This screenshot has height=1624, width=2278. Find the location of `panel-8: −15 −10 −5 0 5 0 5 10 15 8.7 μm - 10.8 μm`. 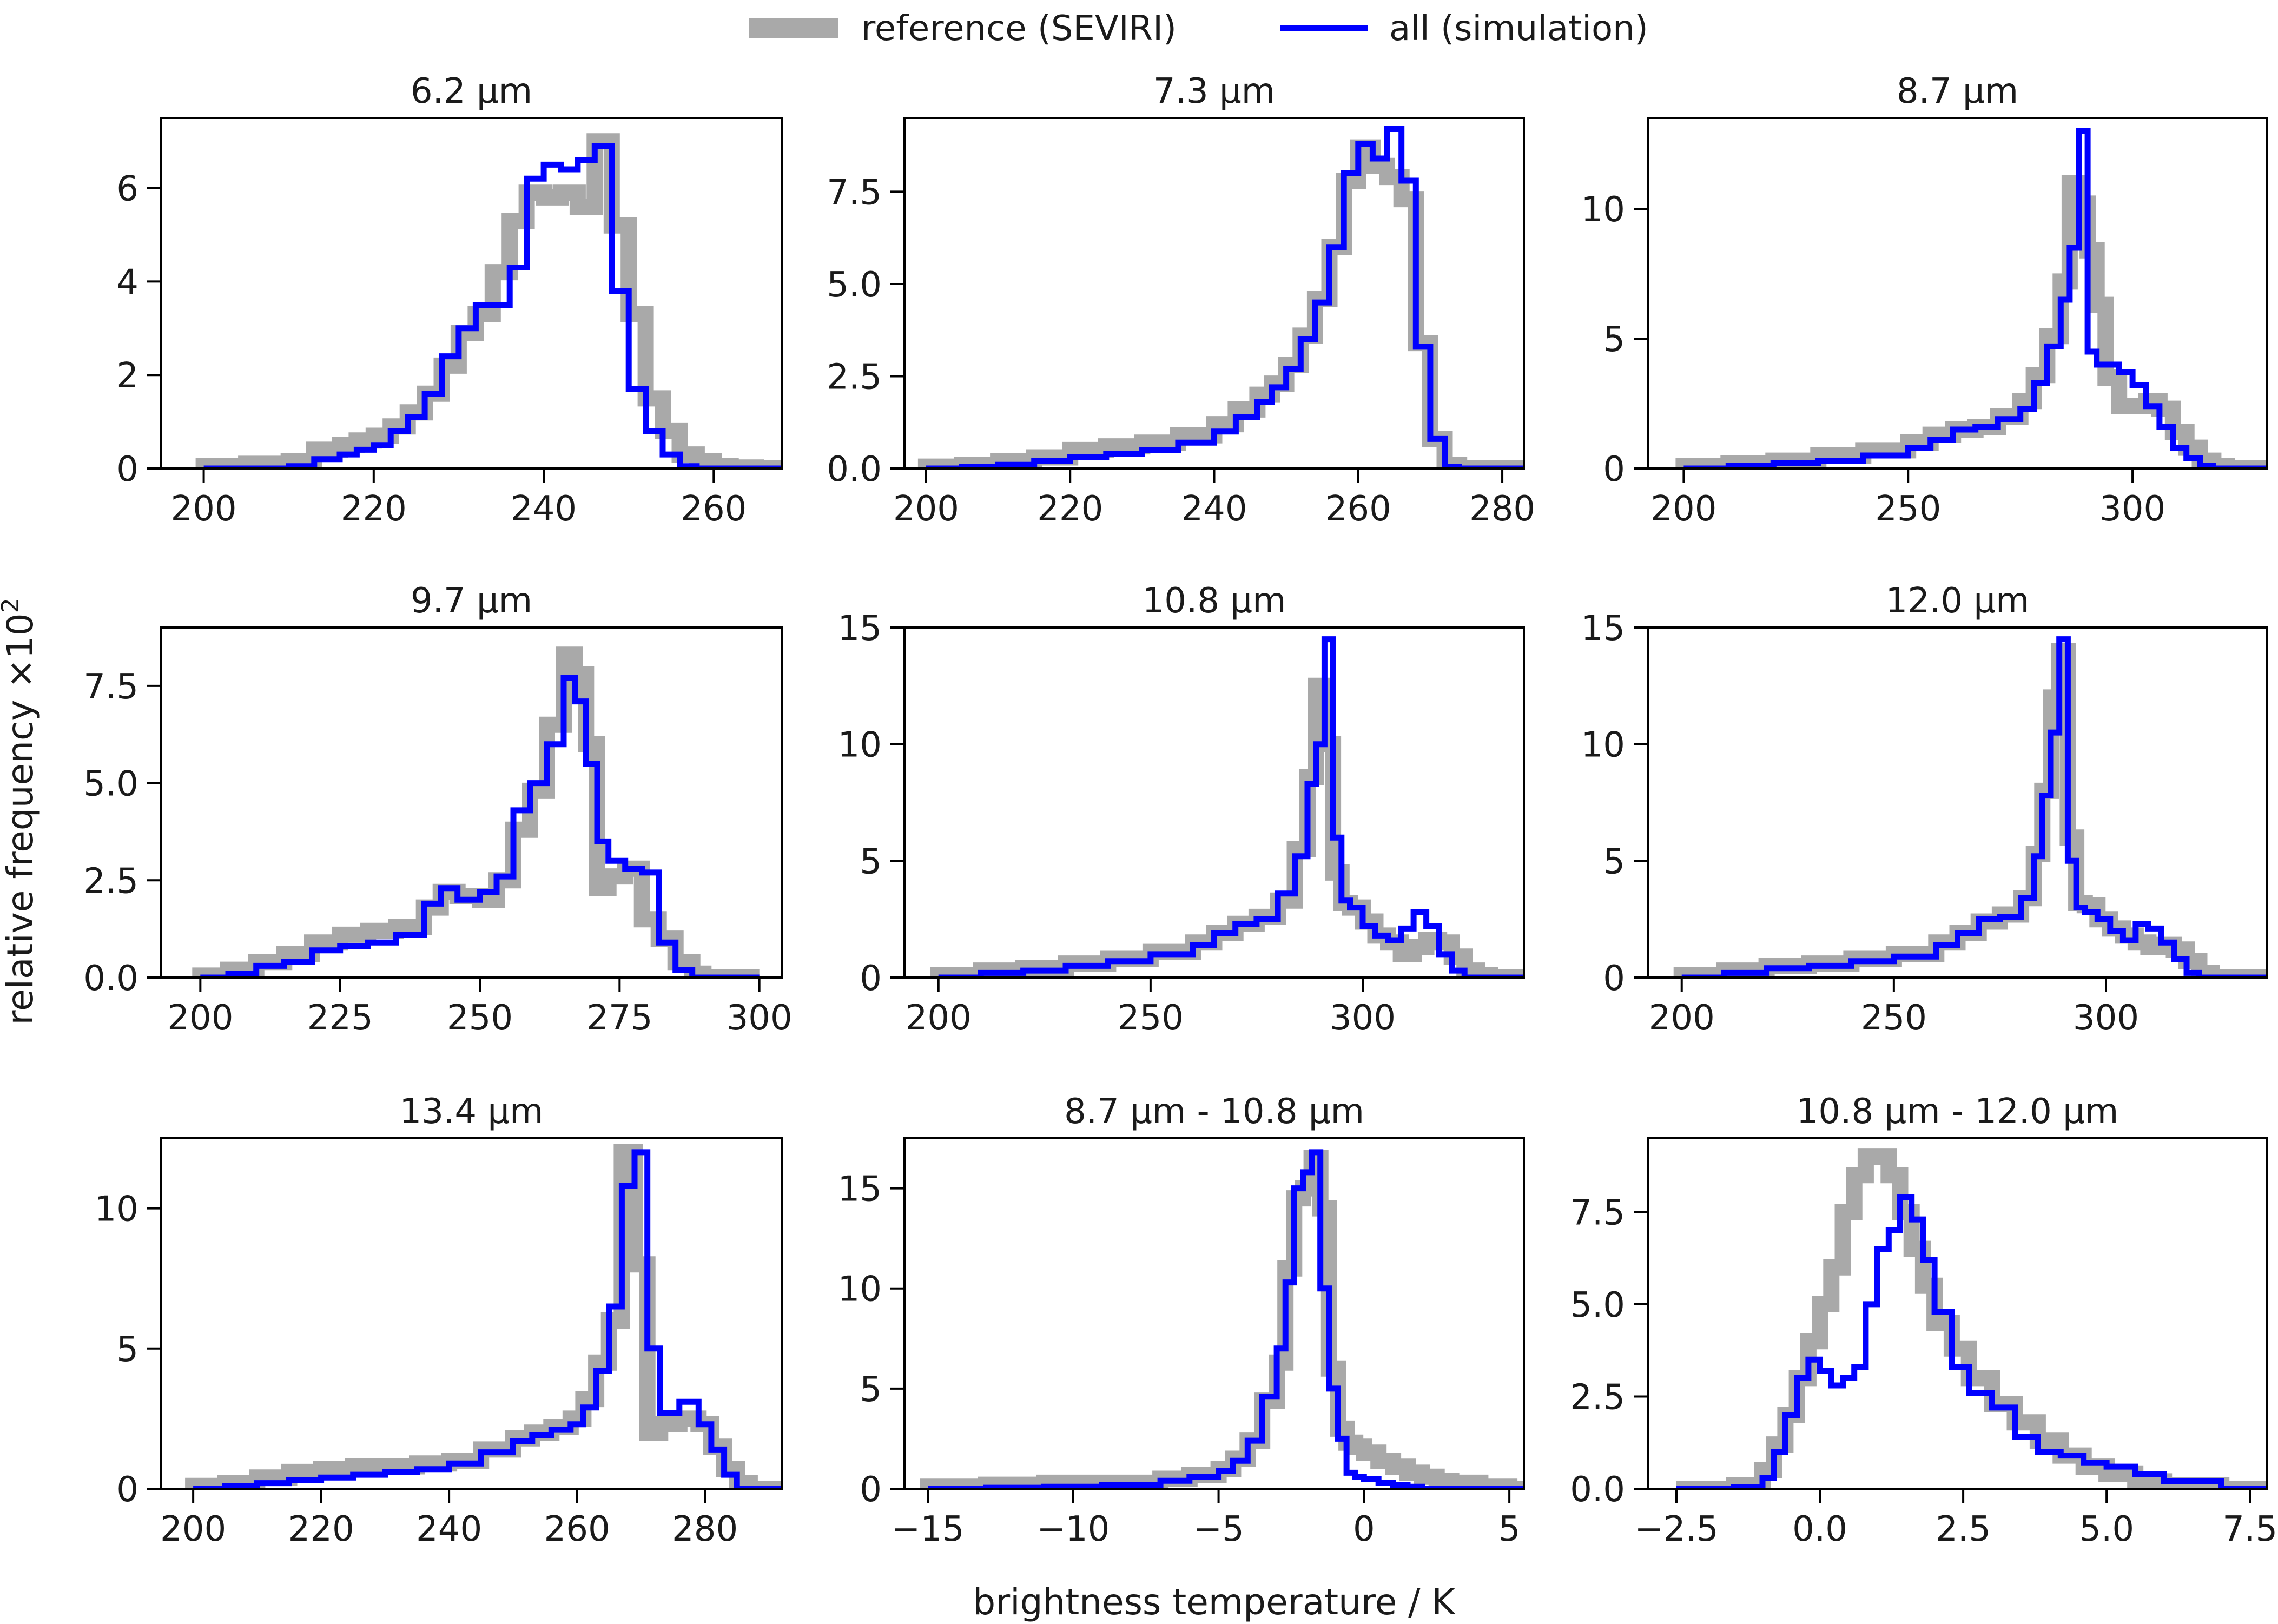

panel-8: −15 −10 −5 0 5 0 5 10 15 8.7 μm - 10.8 μm is located at coordinates (1182, 1321).